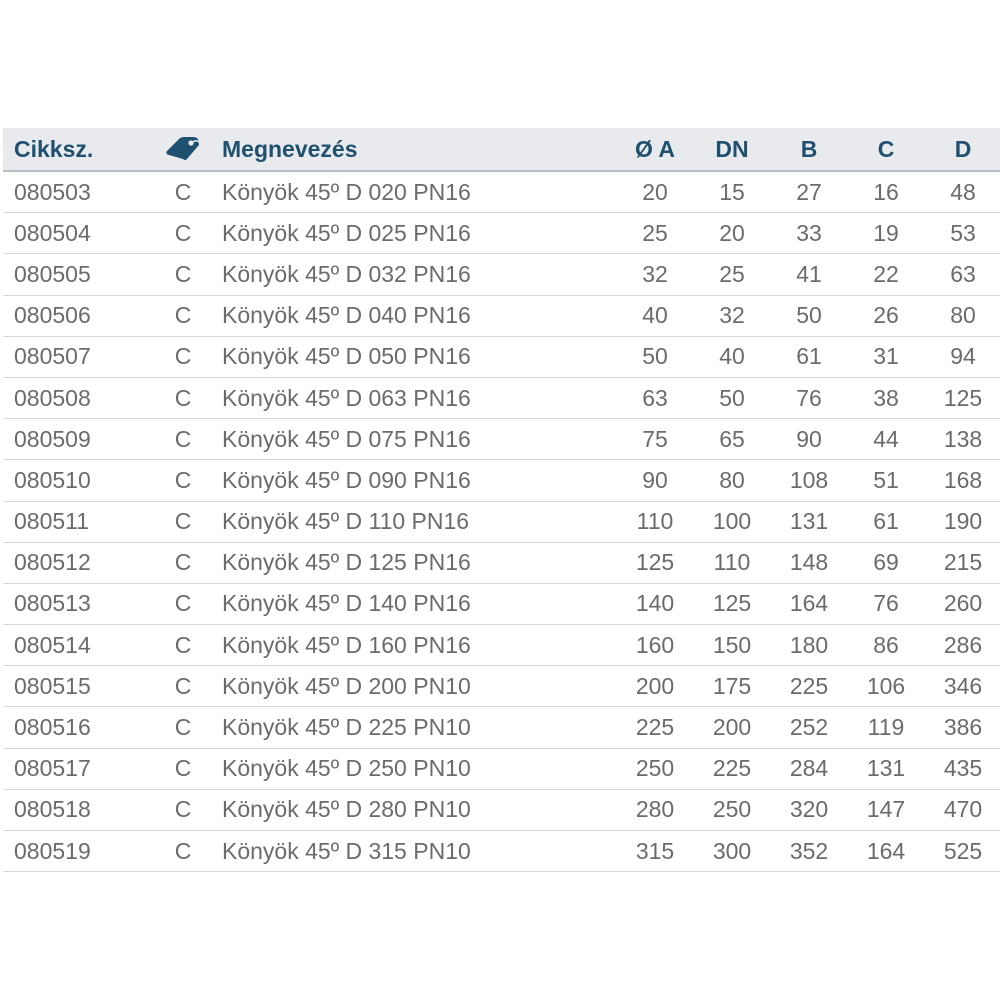 This screenshot has width=1000, height=1000. What do you see at coordinates (655, 232) in the screenshot?
I see `cell-a: 25` at bounding box center [655, 232].